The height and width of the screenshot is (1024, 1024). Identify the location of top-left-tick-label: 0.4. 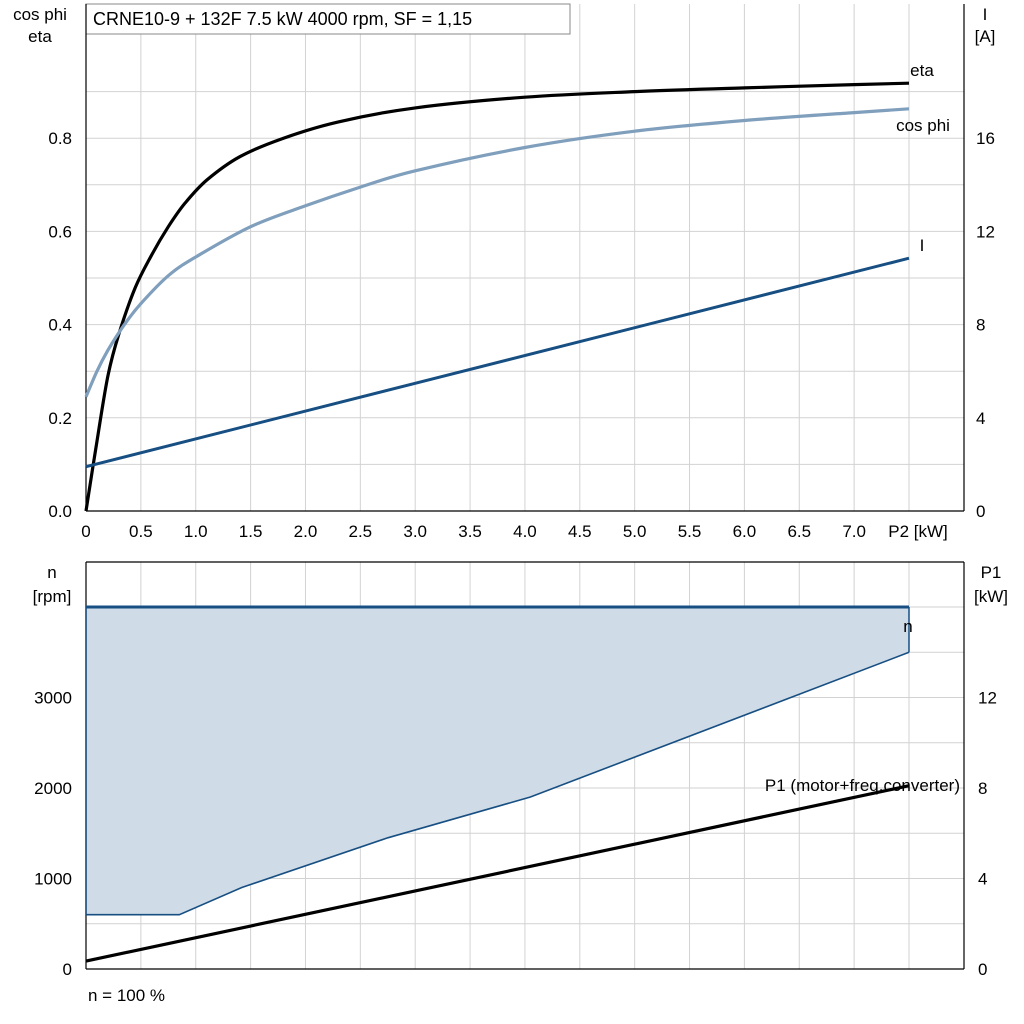
(60, 325).